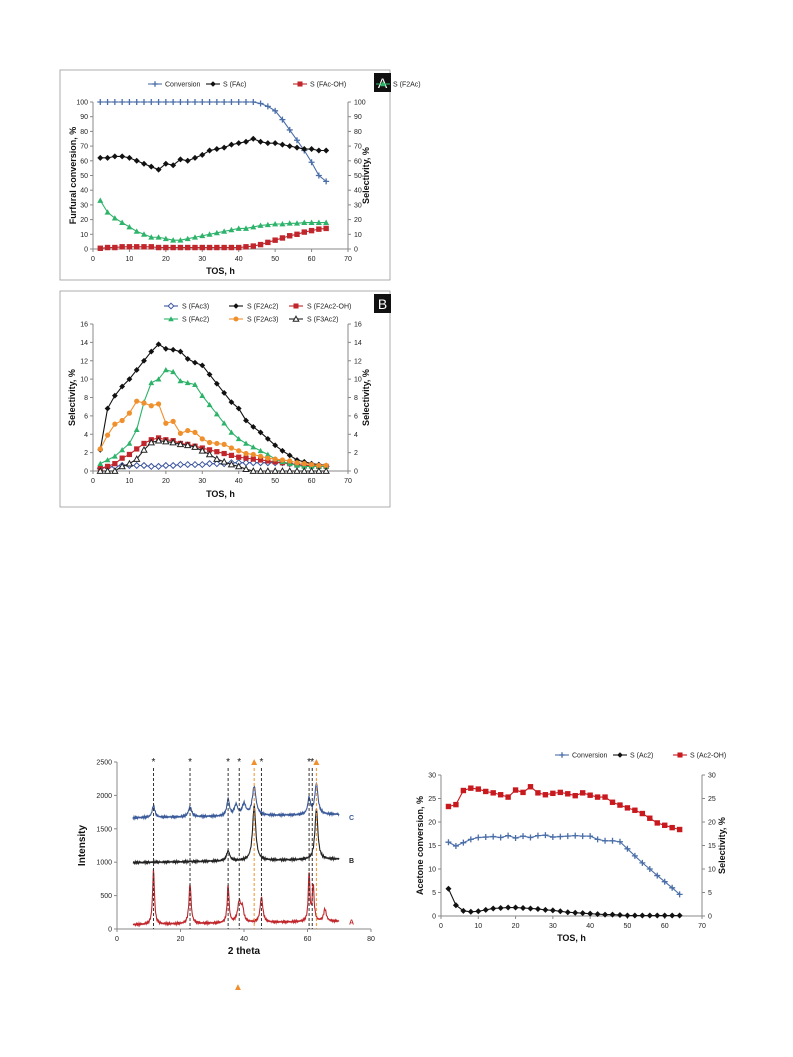 The width and height of the screenshot is (793, 1057). I want to click on xrd-legend-triangle: ▲, so click(238, 987).